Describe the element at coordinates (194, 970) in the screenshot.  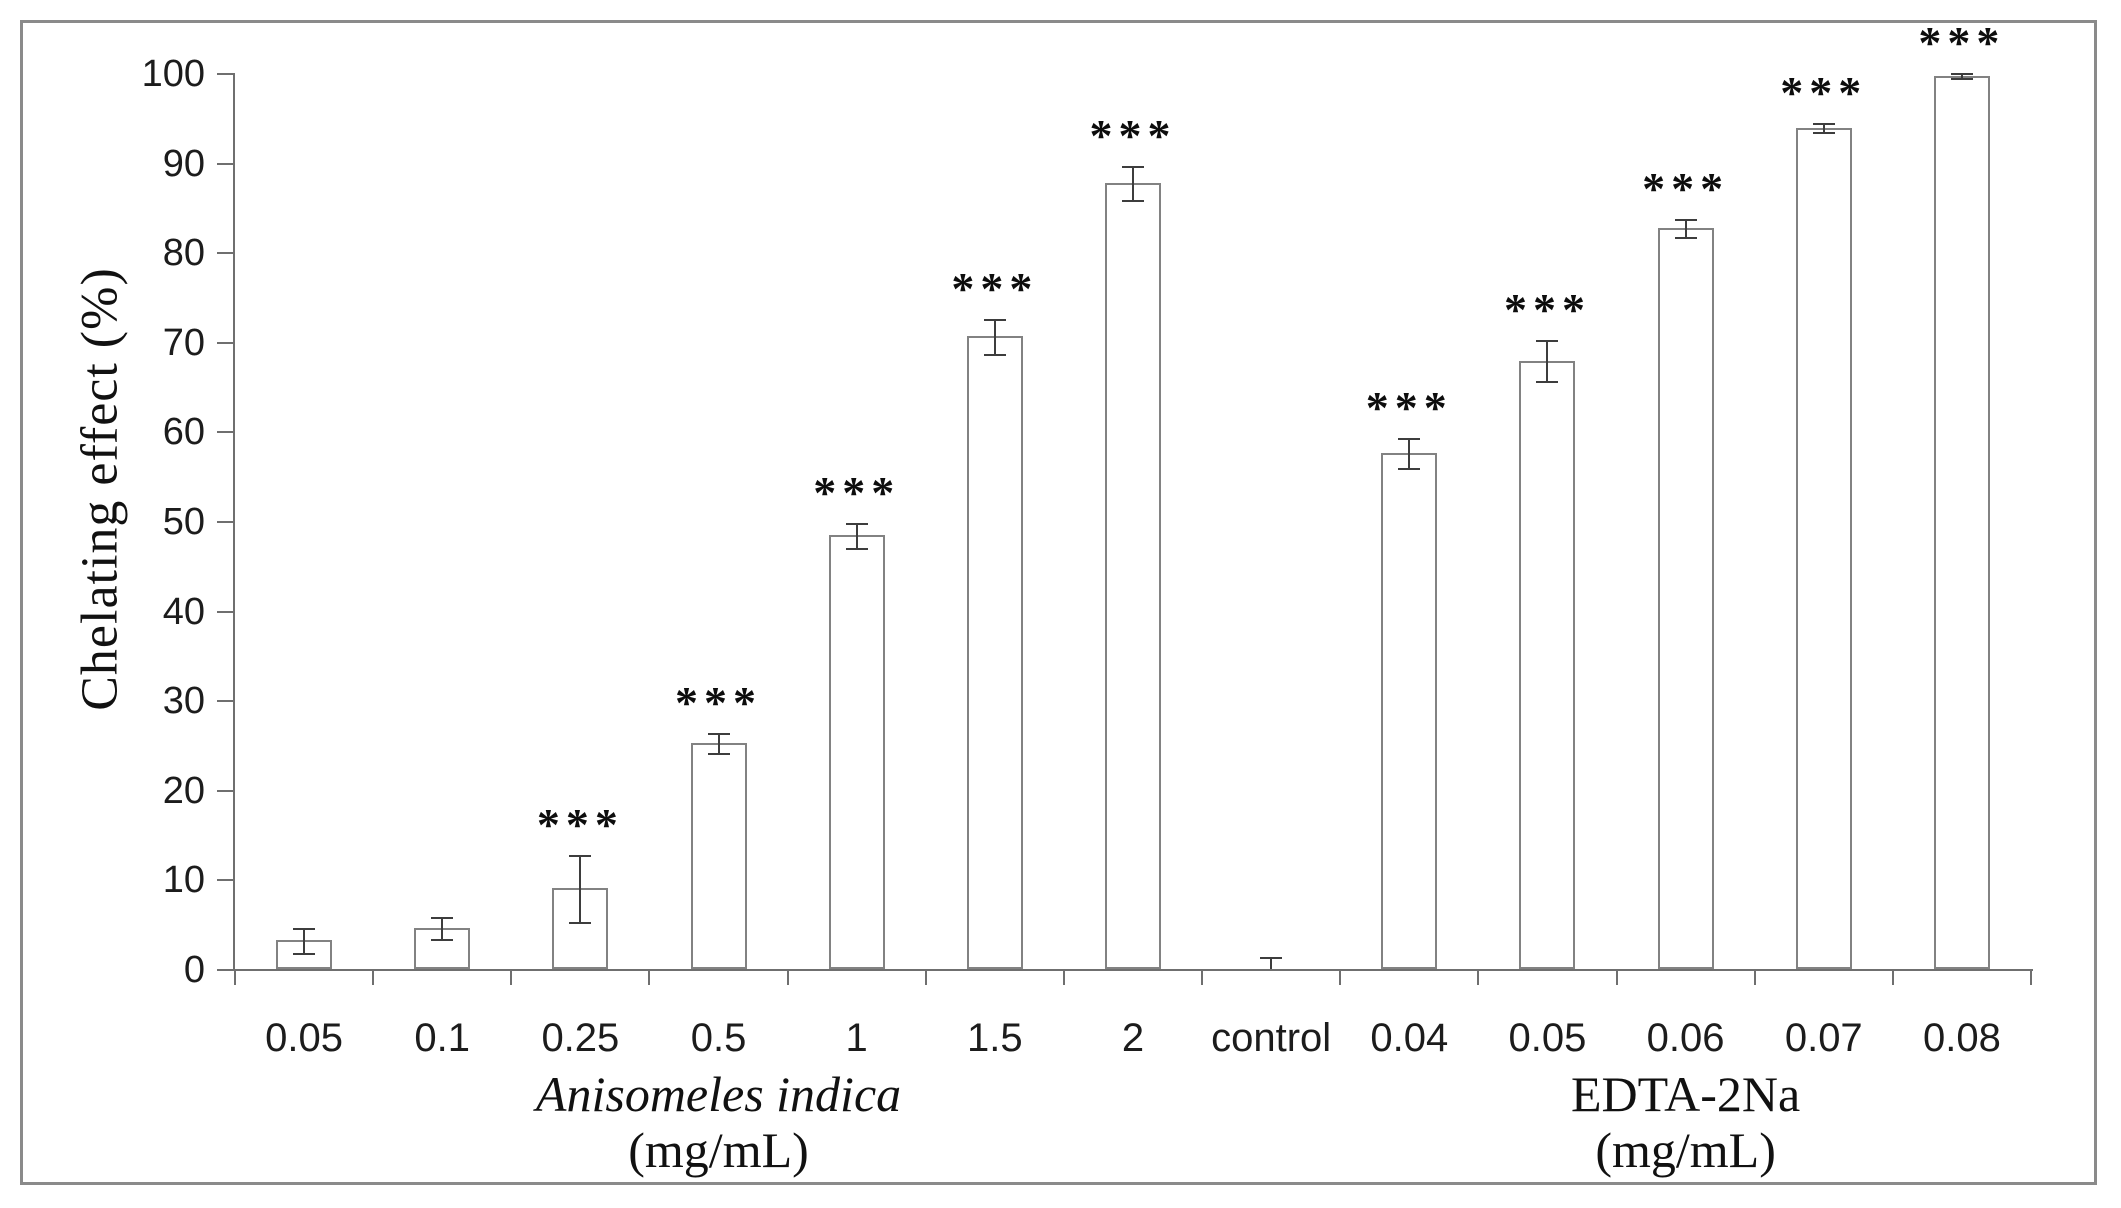
I see `y-tick-label: 0` at that location.